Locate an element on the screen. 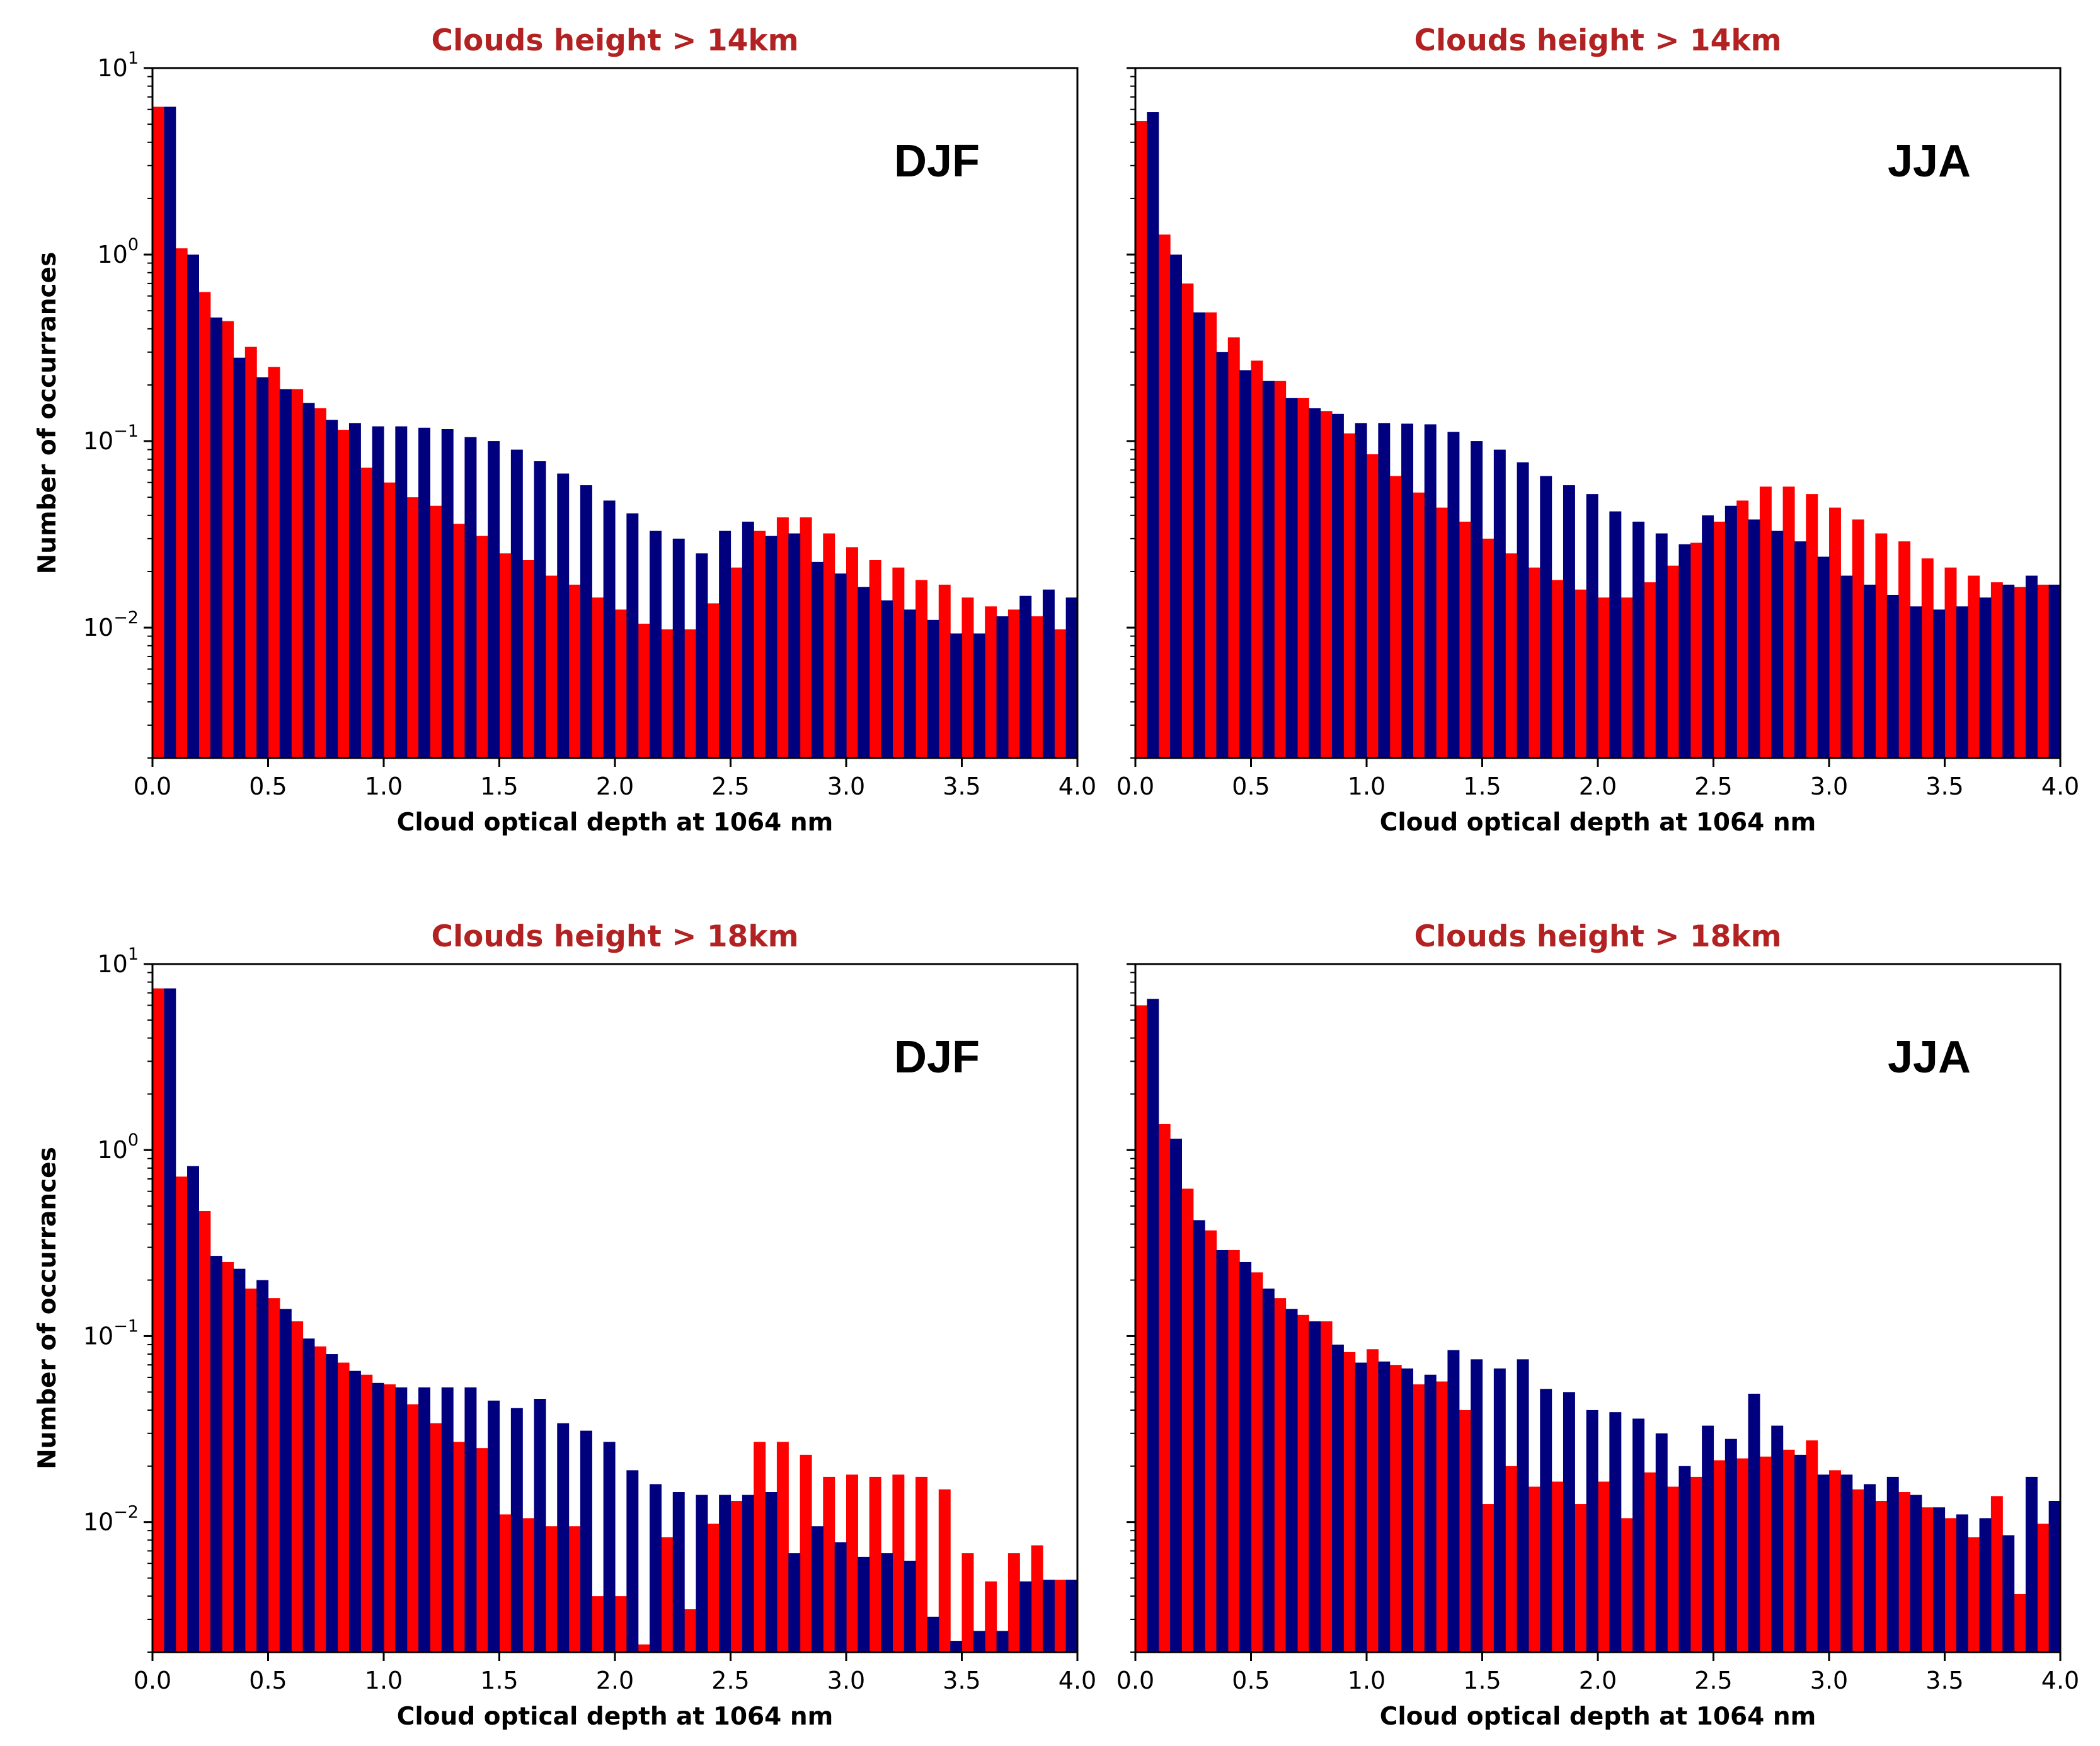 The image size is (2100, 1746). x-tick-label: 4.0 is located at coordinates (2060, 786).